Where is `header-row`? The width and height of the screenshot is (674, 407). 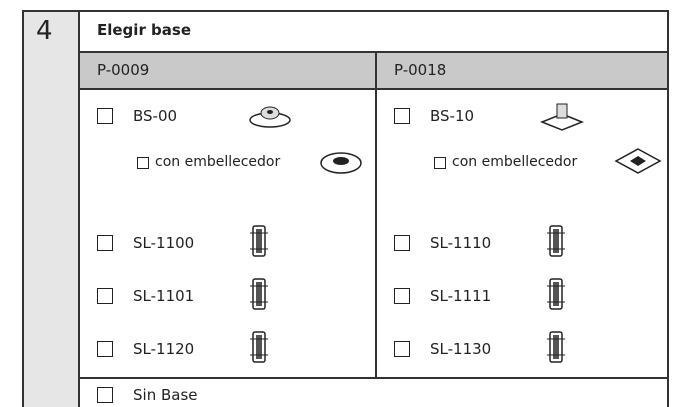 header-row is located at coordinates (373, 70).